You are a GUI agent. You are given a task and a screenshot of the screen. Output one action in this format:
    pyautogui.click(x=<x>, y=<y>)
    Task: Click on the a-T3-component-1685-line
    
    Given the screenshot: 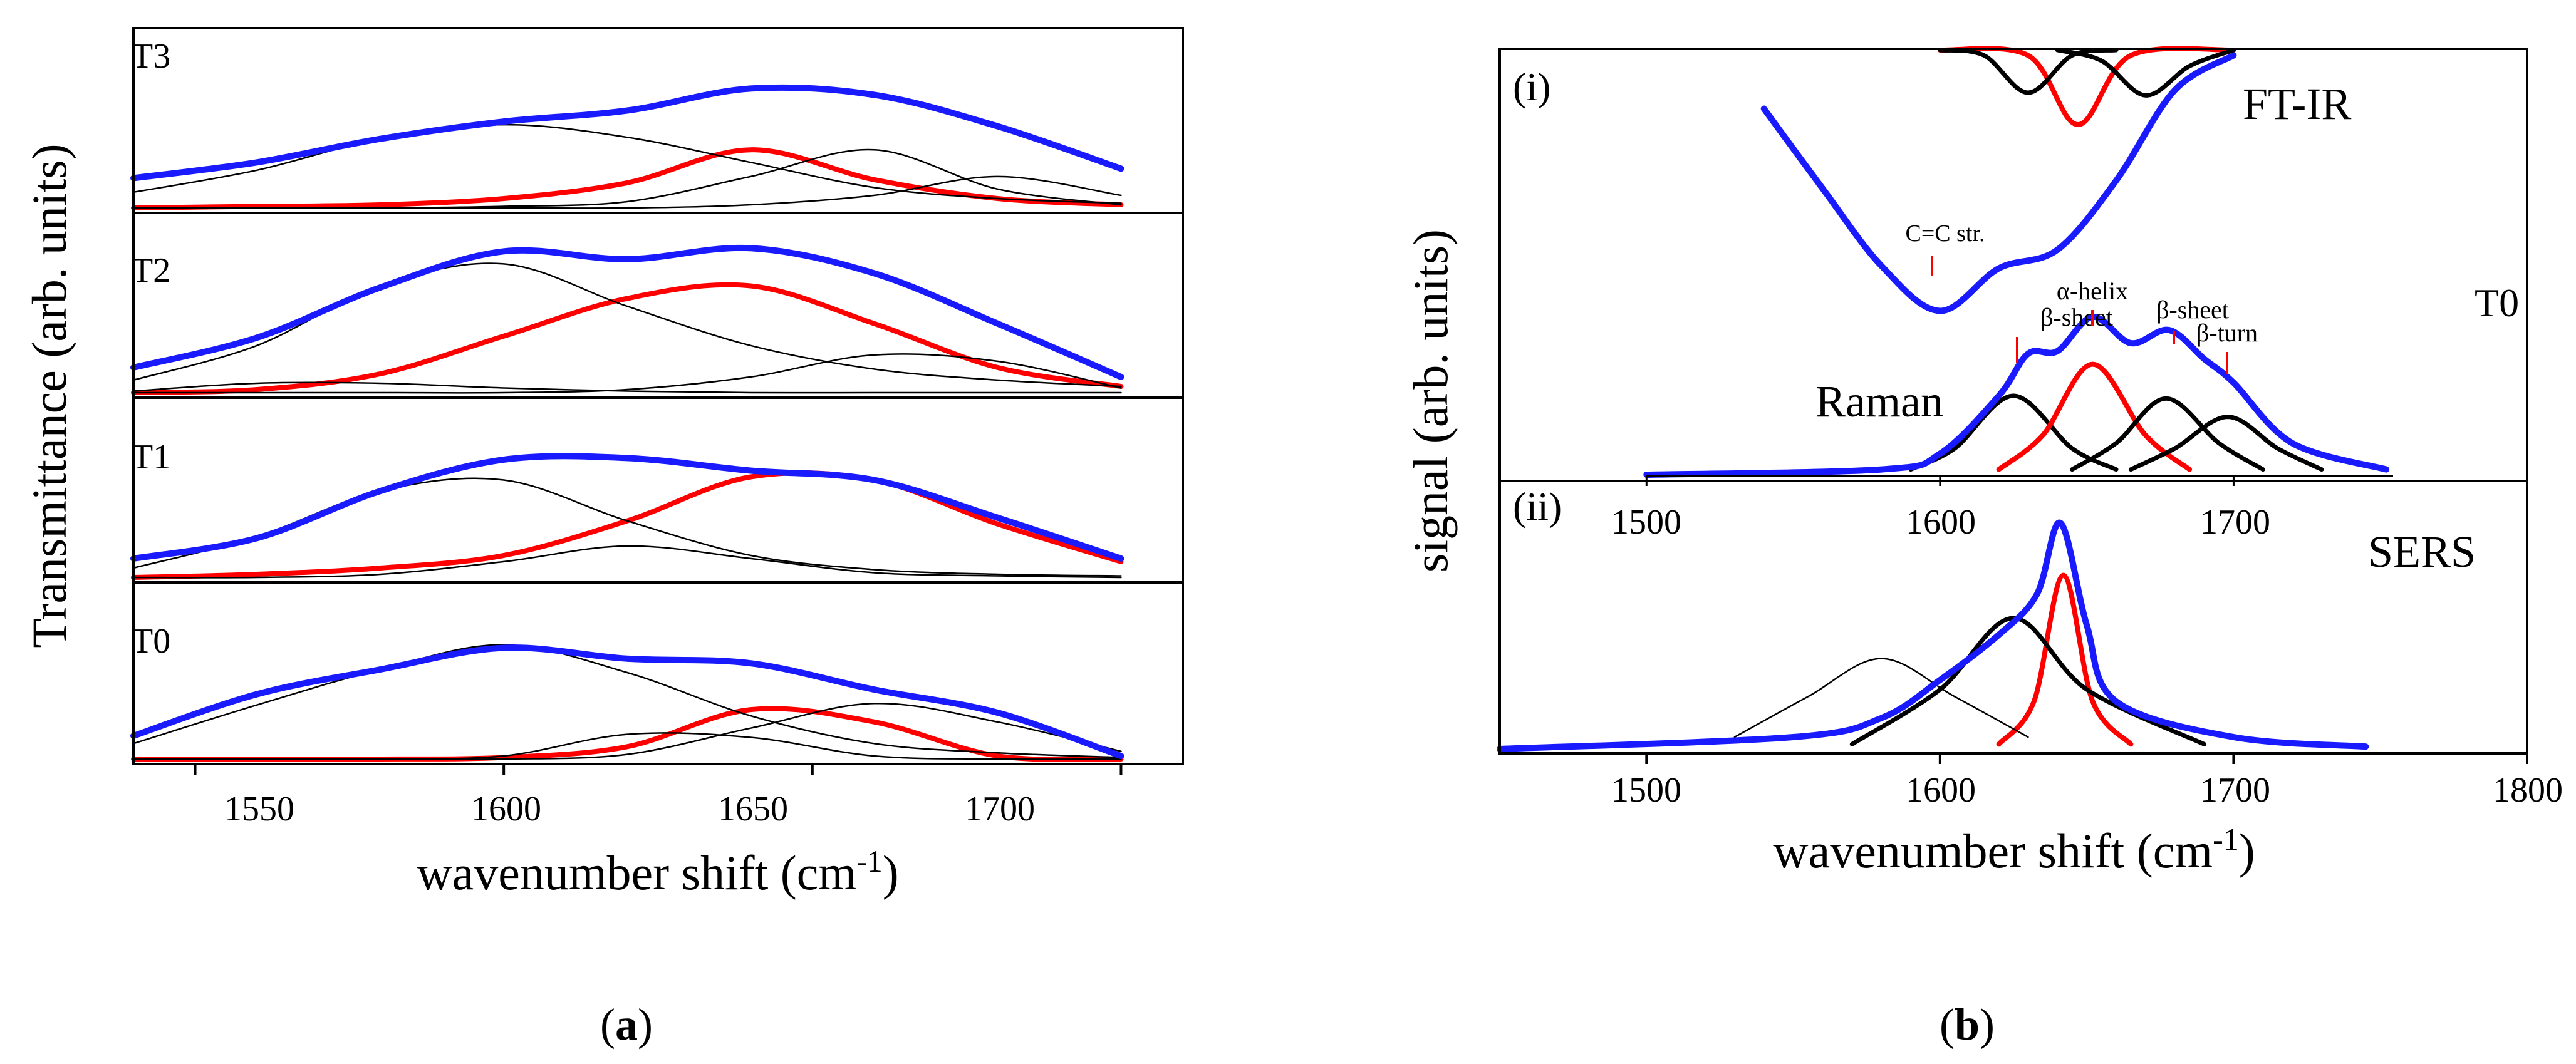 What is the action you would take?
    pyautogui.click(x=627, y=192)
    